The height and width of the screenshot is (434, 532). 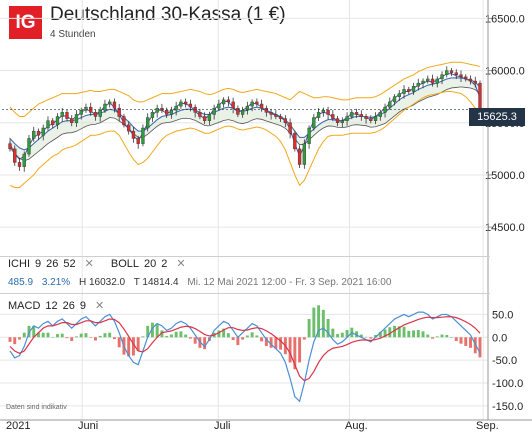 What do you see at coordinates (356, 426) in the screenshot?
I see `x-tick-label: Aug.` at bounding box center [356, 426].